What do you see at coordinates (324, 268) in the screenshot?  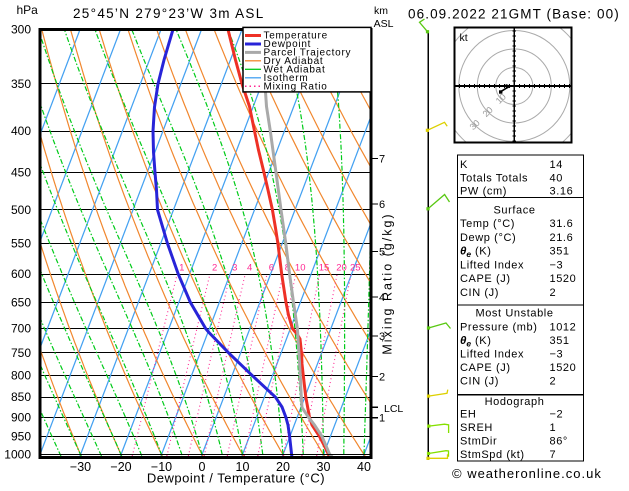 I see `svg-text: 15` at bounding box center [324, 268].